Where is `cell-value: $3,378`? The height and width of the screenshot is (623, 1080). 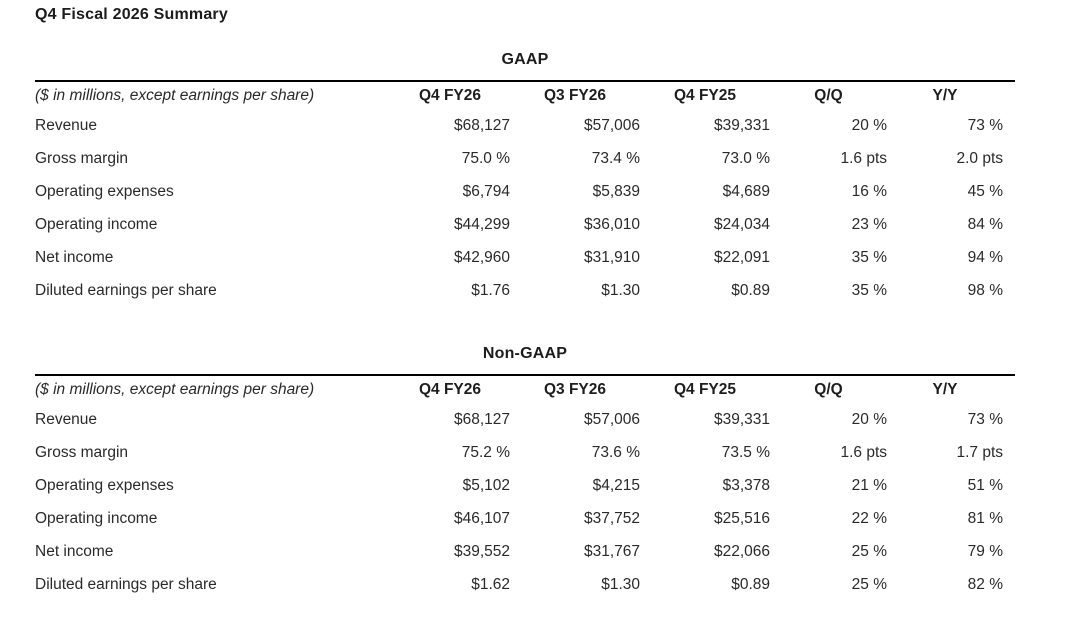
cell-value: $3,378 is located at coordinates (746, 485).